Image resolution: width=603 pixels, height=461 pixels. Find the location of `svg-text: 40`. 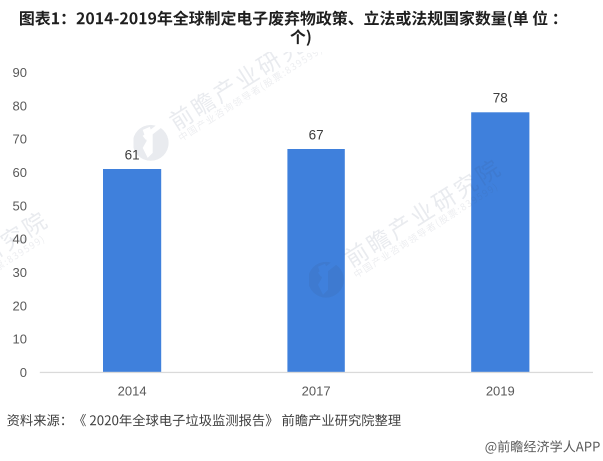

svg-text: 40 is located at coordinates (20, 239).